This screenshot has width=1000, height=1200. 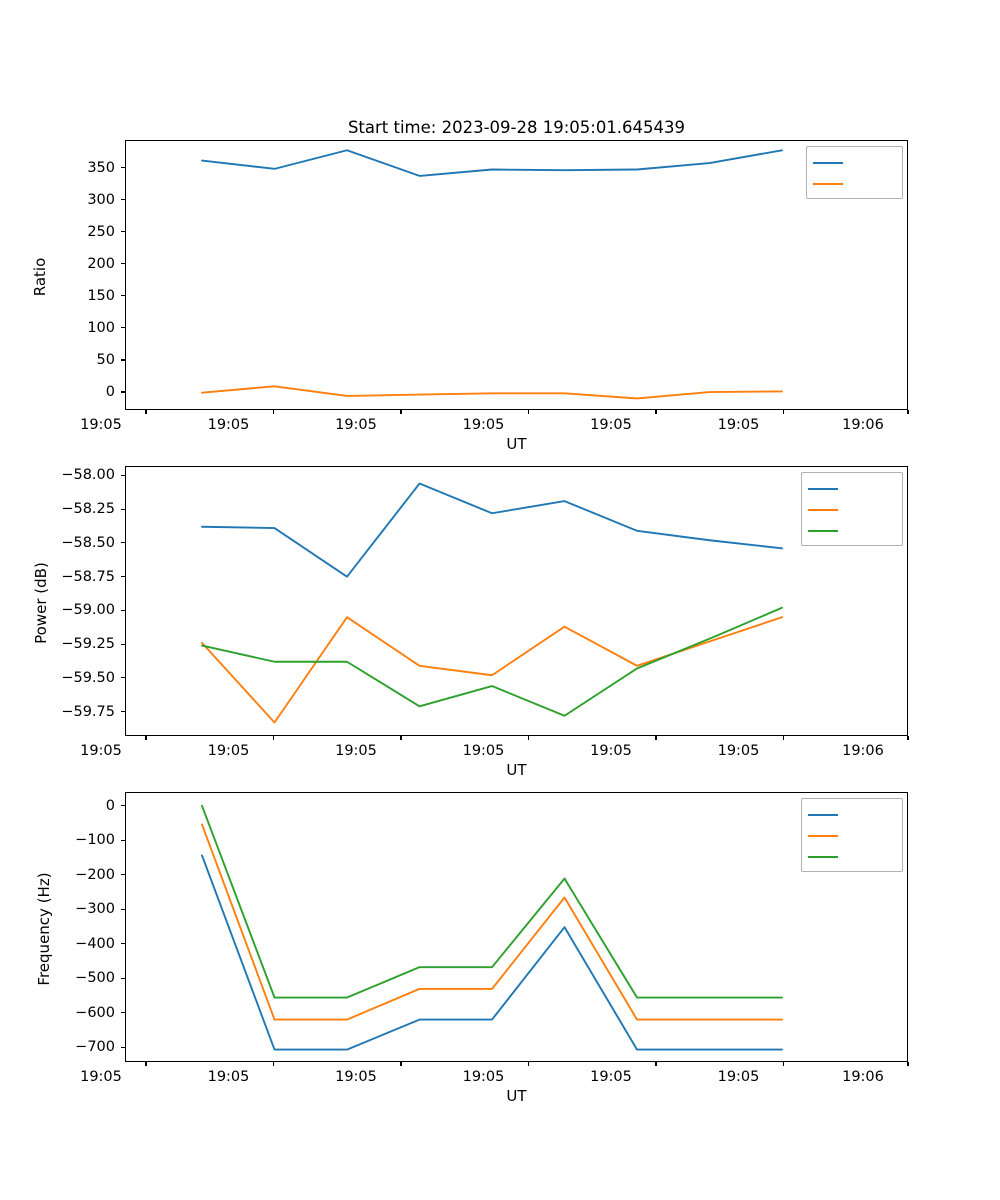 What do you see at coordinates (88, 677) in the screenshot?
I see `y-tick-label: −59.50` at bounding box center [88, 677].